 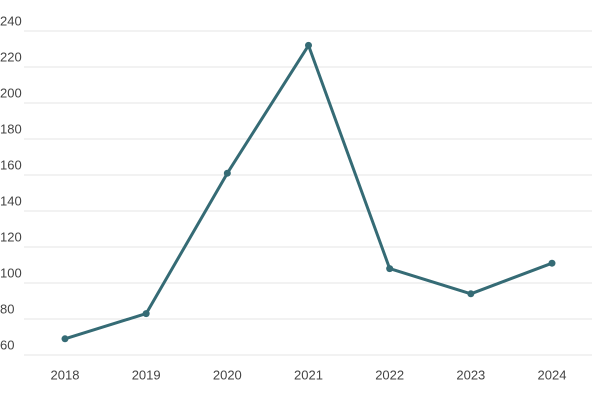 I want to click on y-tick-label: 180, so click(x=11, y=128).